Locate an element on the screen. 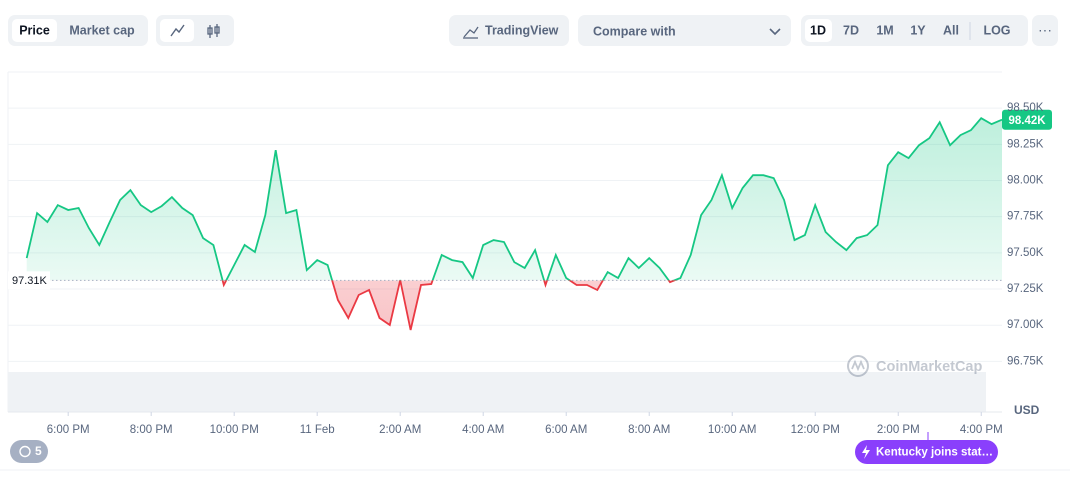  events-pill is located at coordinates (29, 451).